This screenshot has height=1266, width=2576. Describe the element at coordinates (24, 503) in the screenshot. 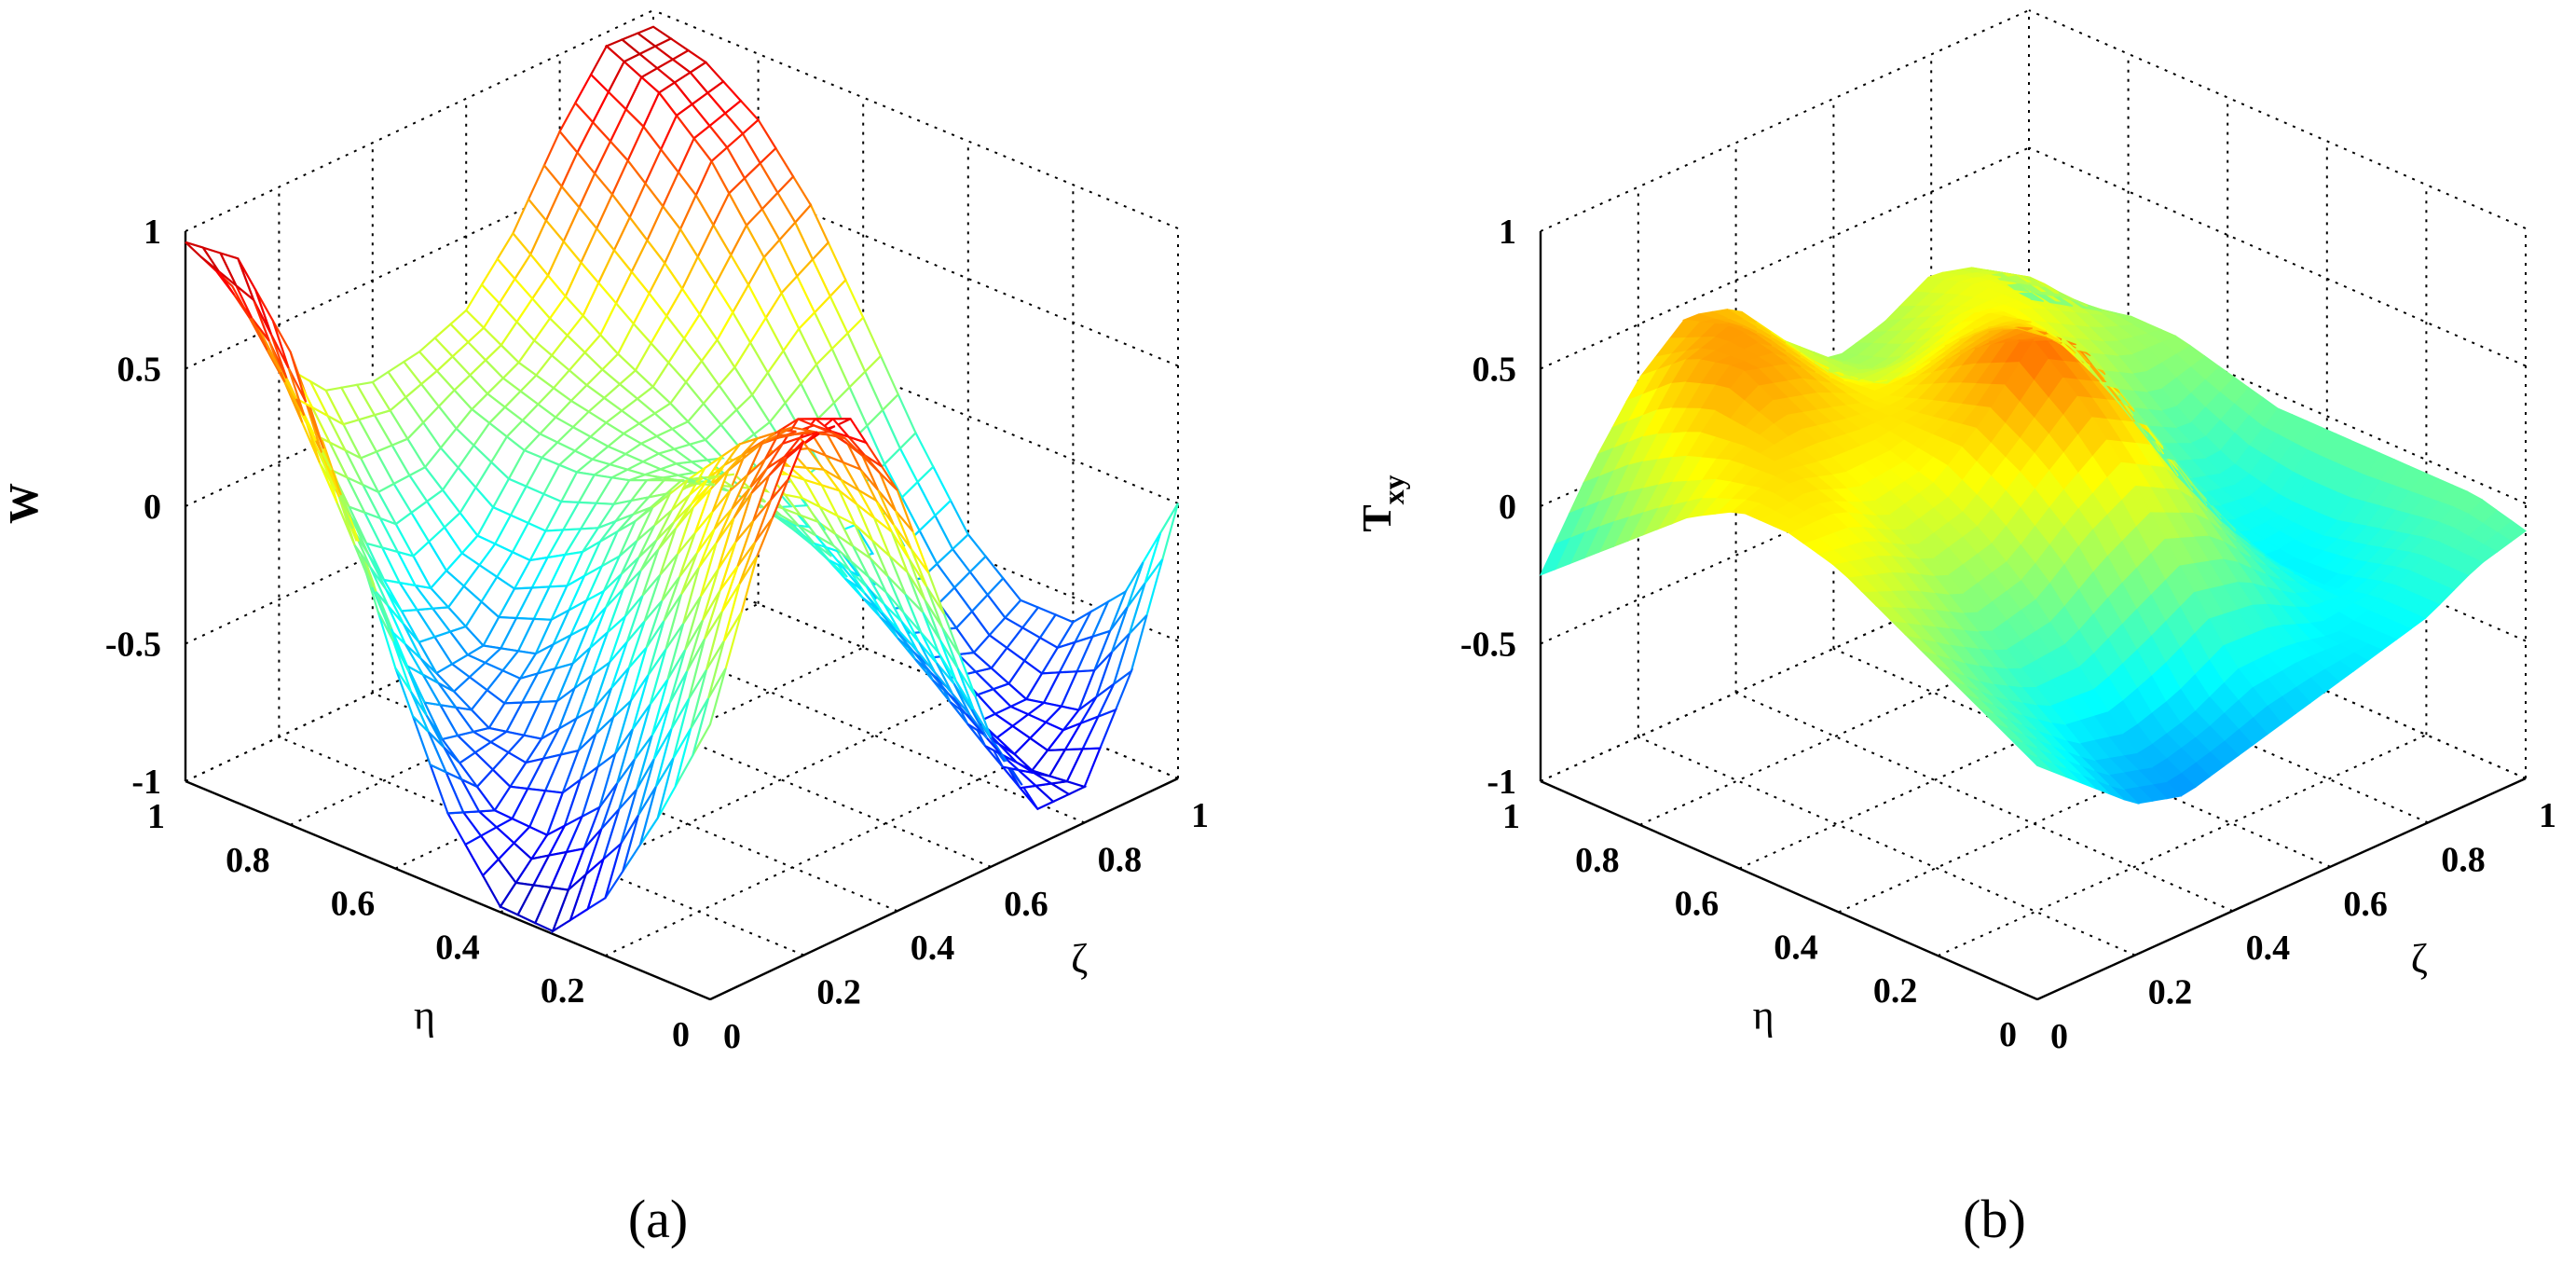

I see `z-axis-label: W` at that location.